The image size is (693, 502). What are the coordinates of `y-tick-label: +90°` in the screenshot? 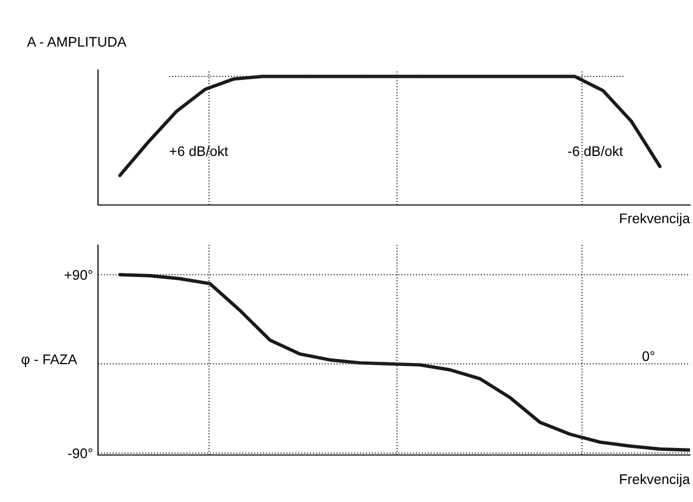 It's located at (78, 275).